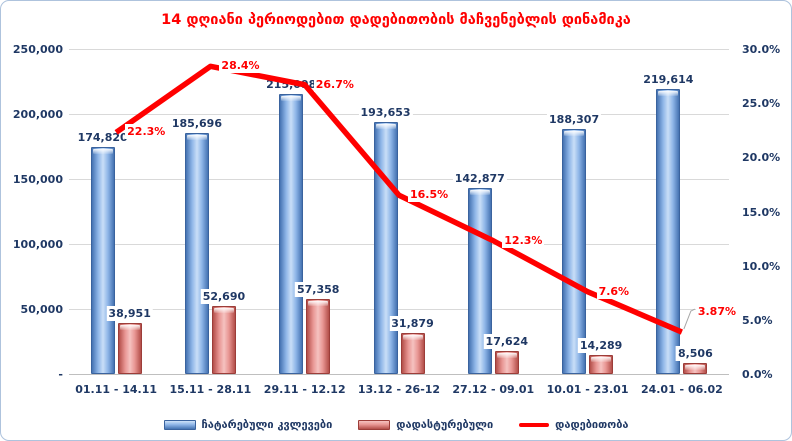 Image resolution: width=792 pixels, height=441 pixels. Describe the element at coordinates (717, 312) in the screenshot. I see `positivity-percent-label: 3.87%` at that location.